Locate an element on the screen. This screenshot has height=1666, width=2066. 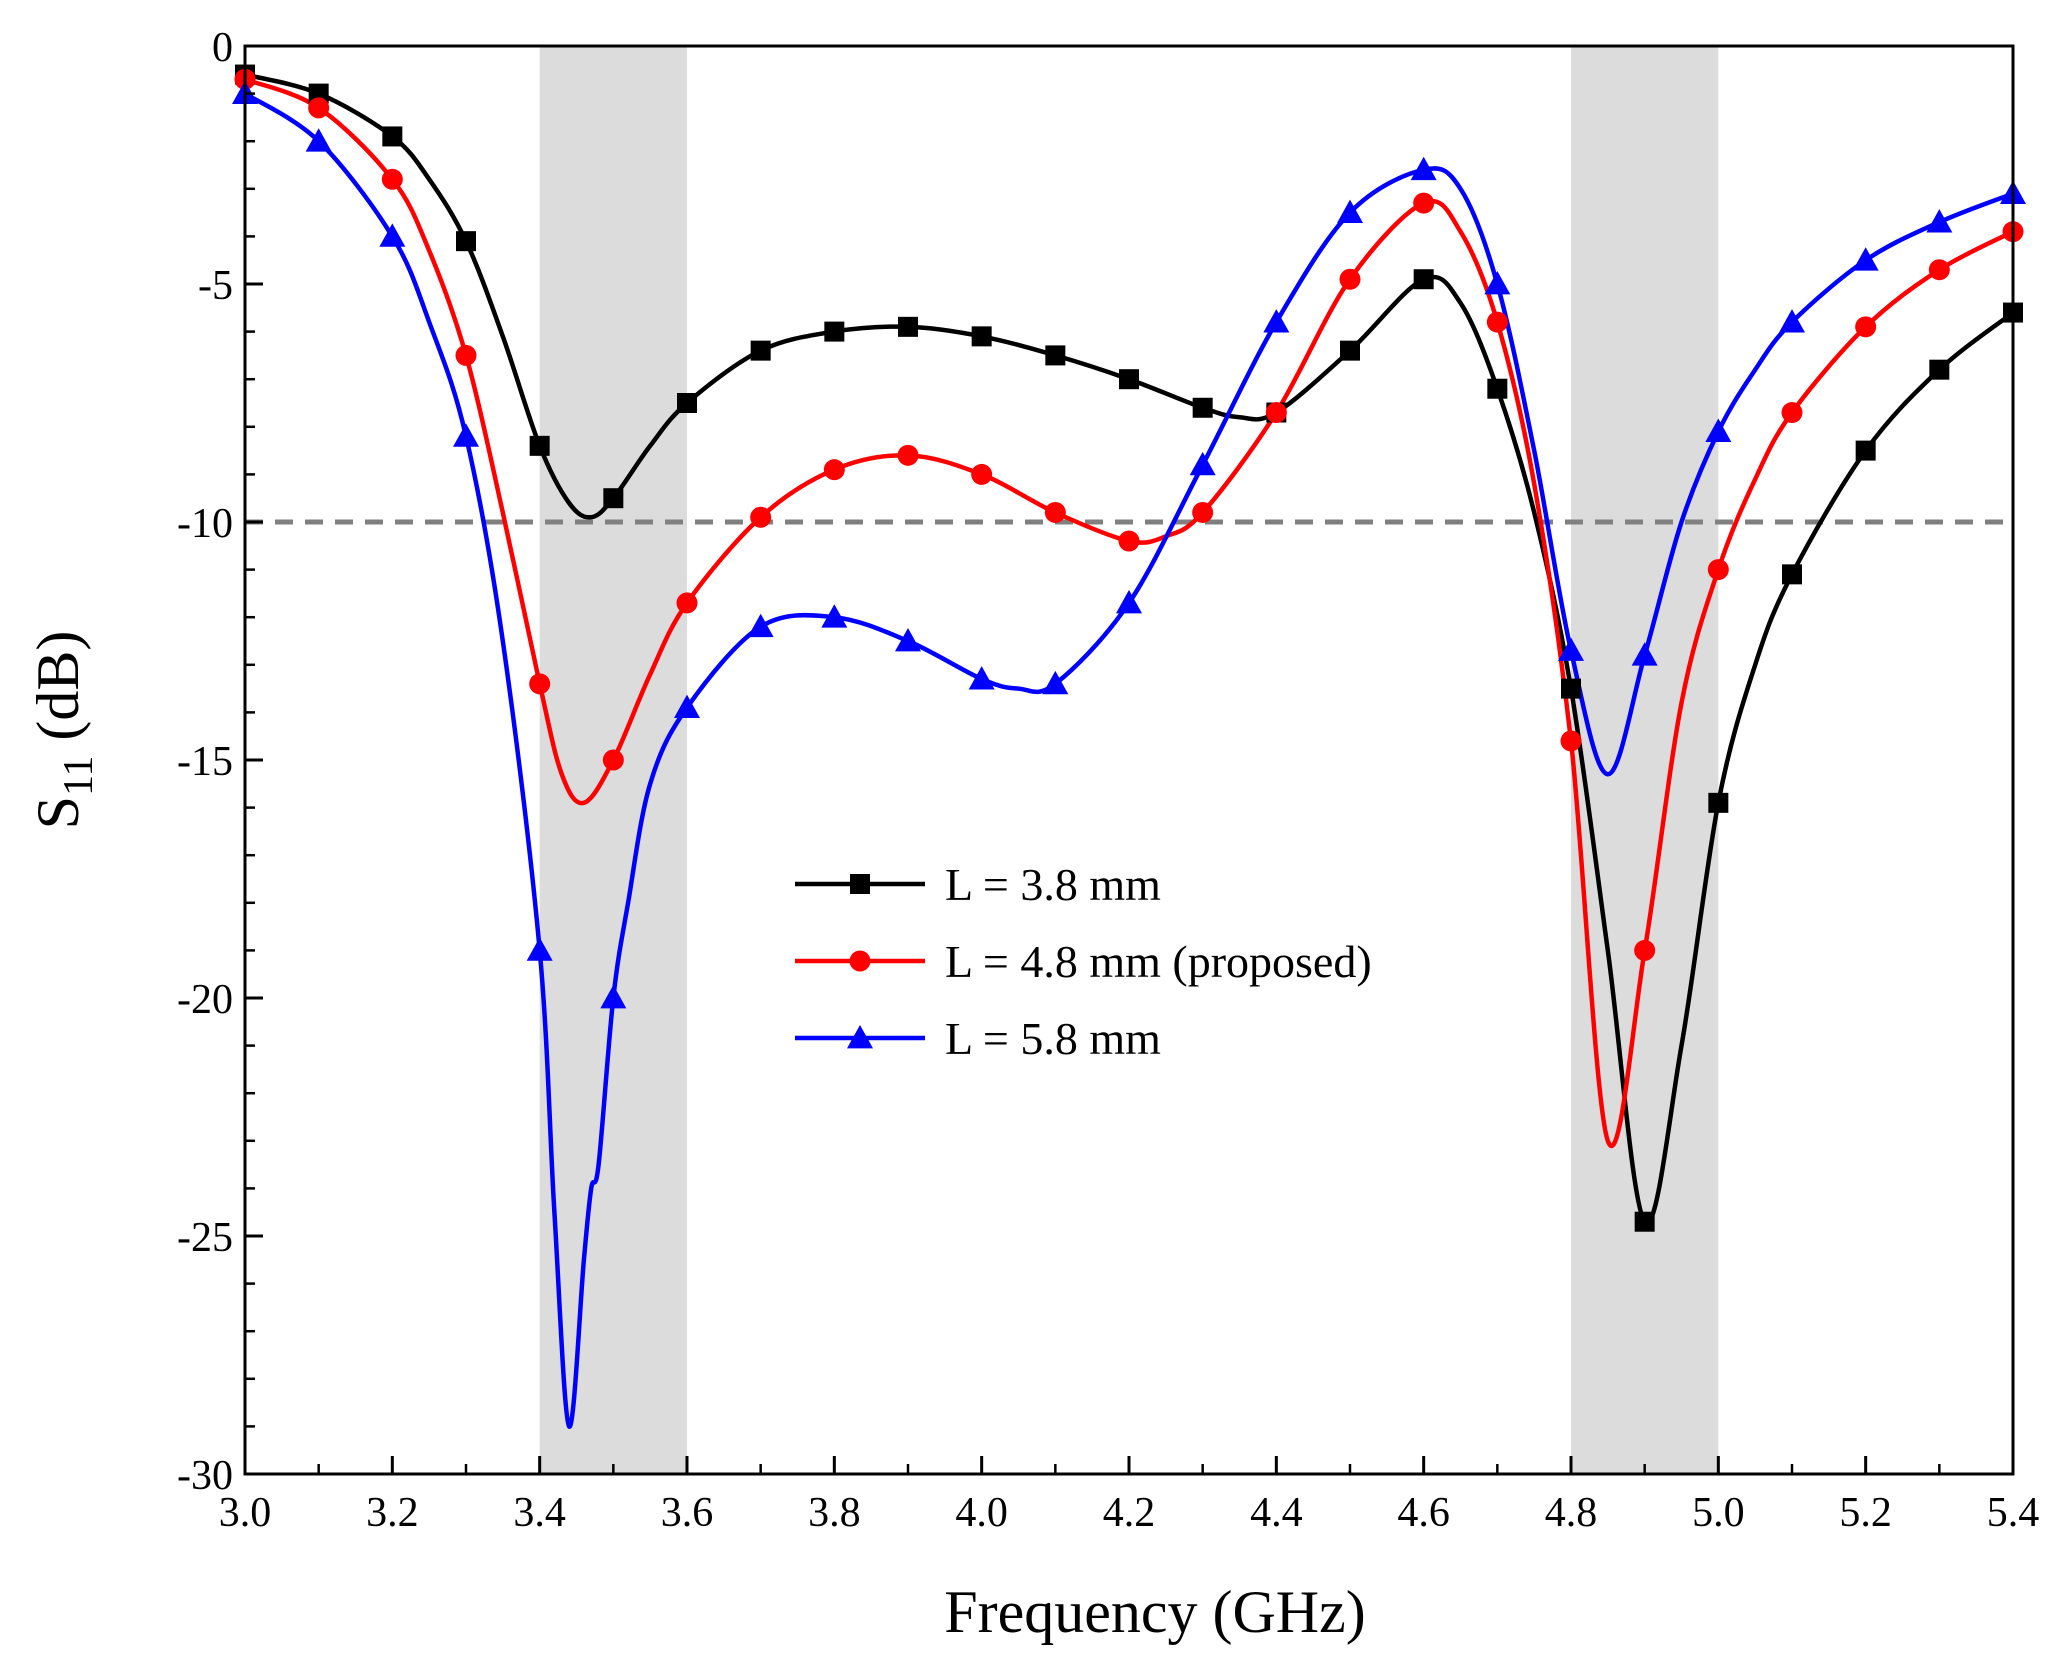
x-tick-label: 3.2 is located at coordinates (392, 1513).